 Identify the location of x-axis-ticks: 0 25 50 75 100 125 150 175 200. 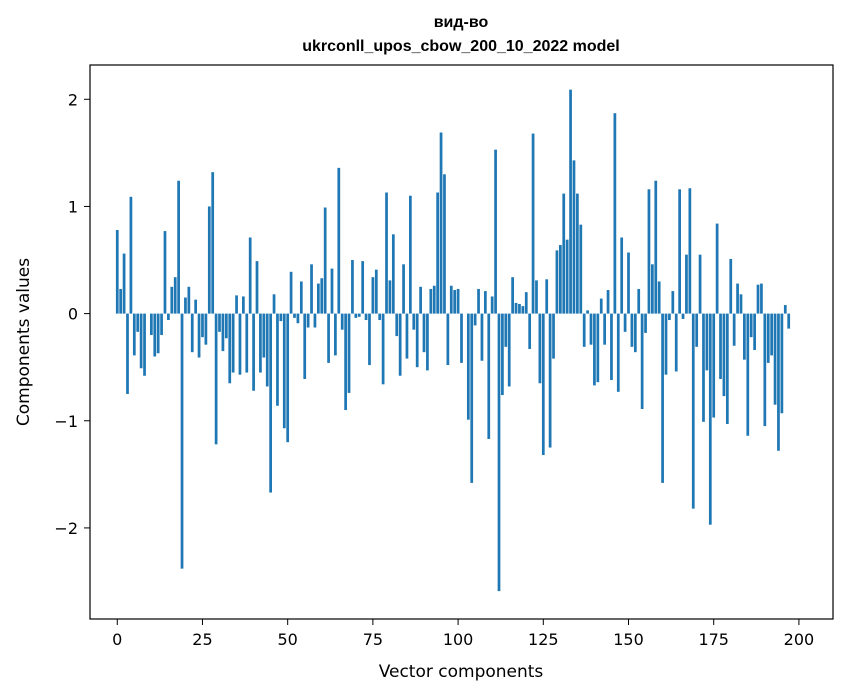
(463, 634).